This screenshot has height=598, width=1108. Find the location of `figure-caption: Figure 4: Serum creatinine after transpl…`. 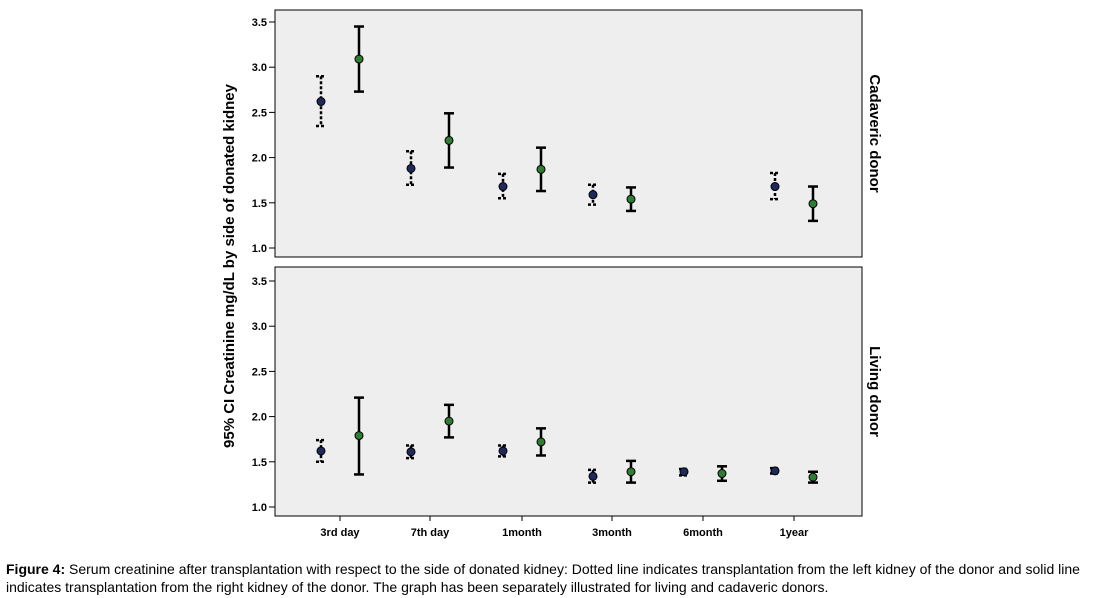

figure-caption: Figure 4: Serum creatinine after transpl… is located at coordinates (555, 578).